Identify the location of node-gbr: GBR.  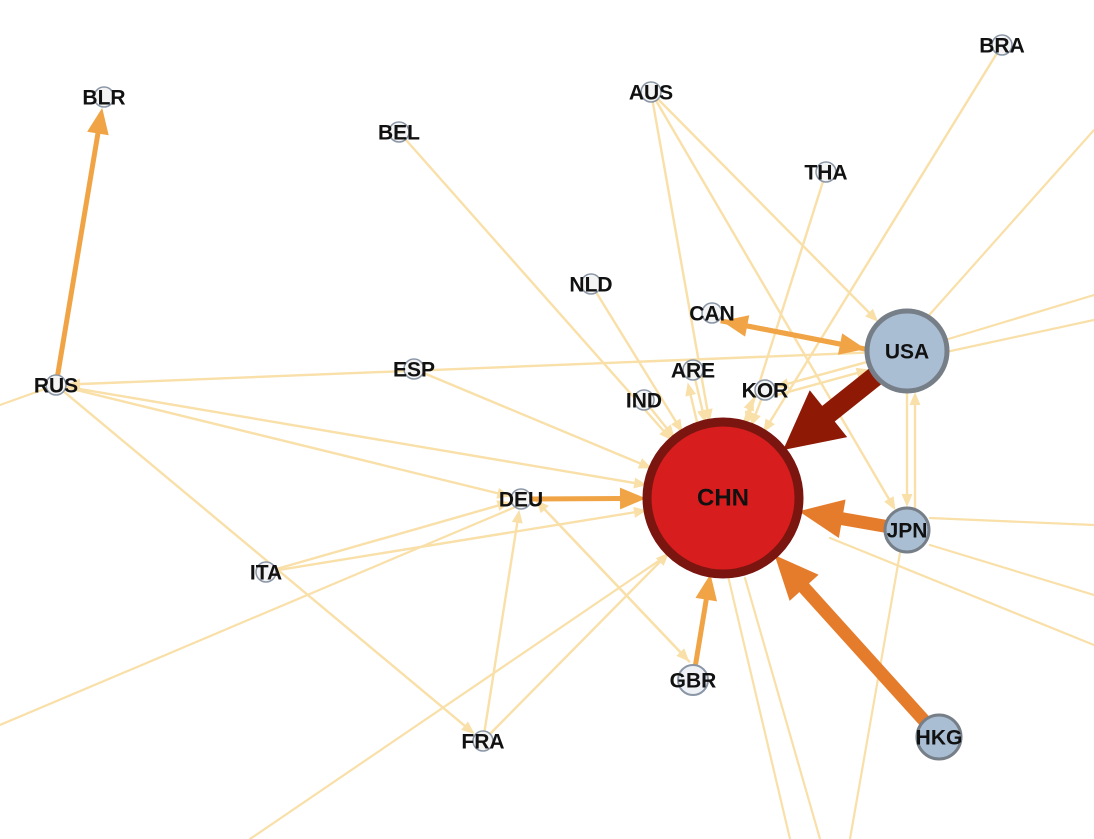
(693, 680).